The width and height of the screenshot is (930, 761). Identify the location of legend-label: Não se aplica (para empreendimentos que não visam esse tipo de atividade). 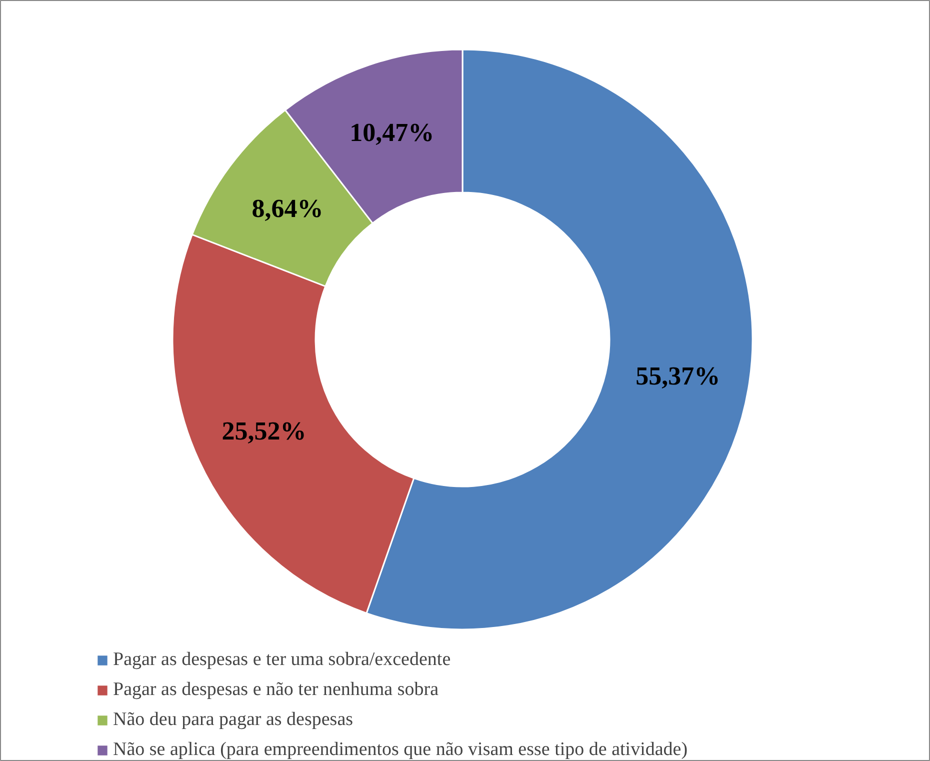
(400, 750).